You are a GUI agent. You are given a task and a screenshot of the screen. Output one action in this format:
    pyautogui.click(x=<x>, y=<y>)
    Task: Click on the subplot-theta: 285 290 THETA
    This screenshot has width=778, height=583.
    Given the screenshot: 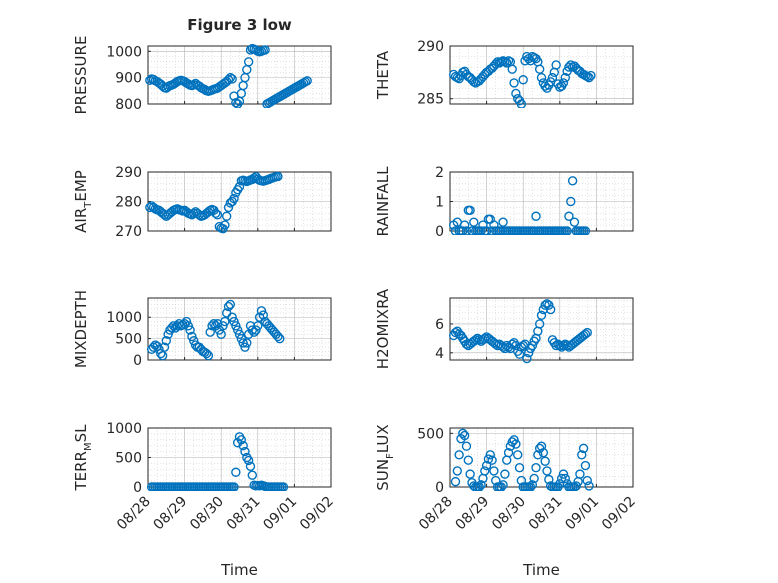 What is the action you would take?
    pyautogui.click(x=504, y=73)
    